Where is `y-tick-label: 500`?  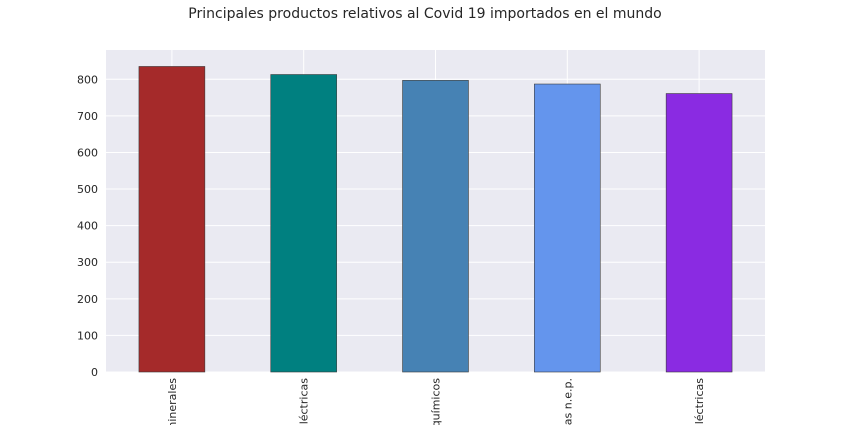 y-tick-label: 500 is located at coordinates (87, 189).